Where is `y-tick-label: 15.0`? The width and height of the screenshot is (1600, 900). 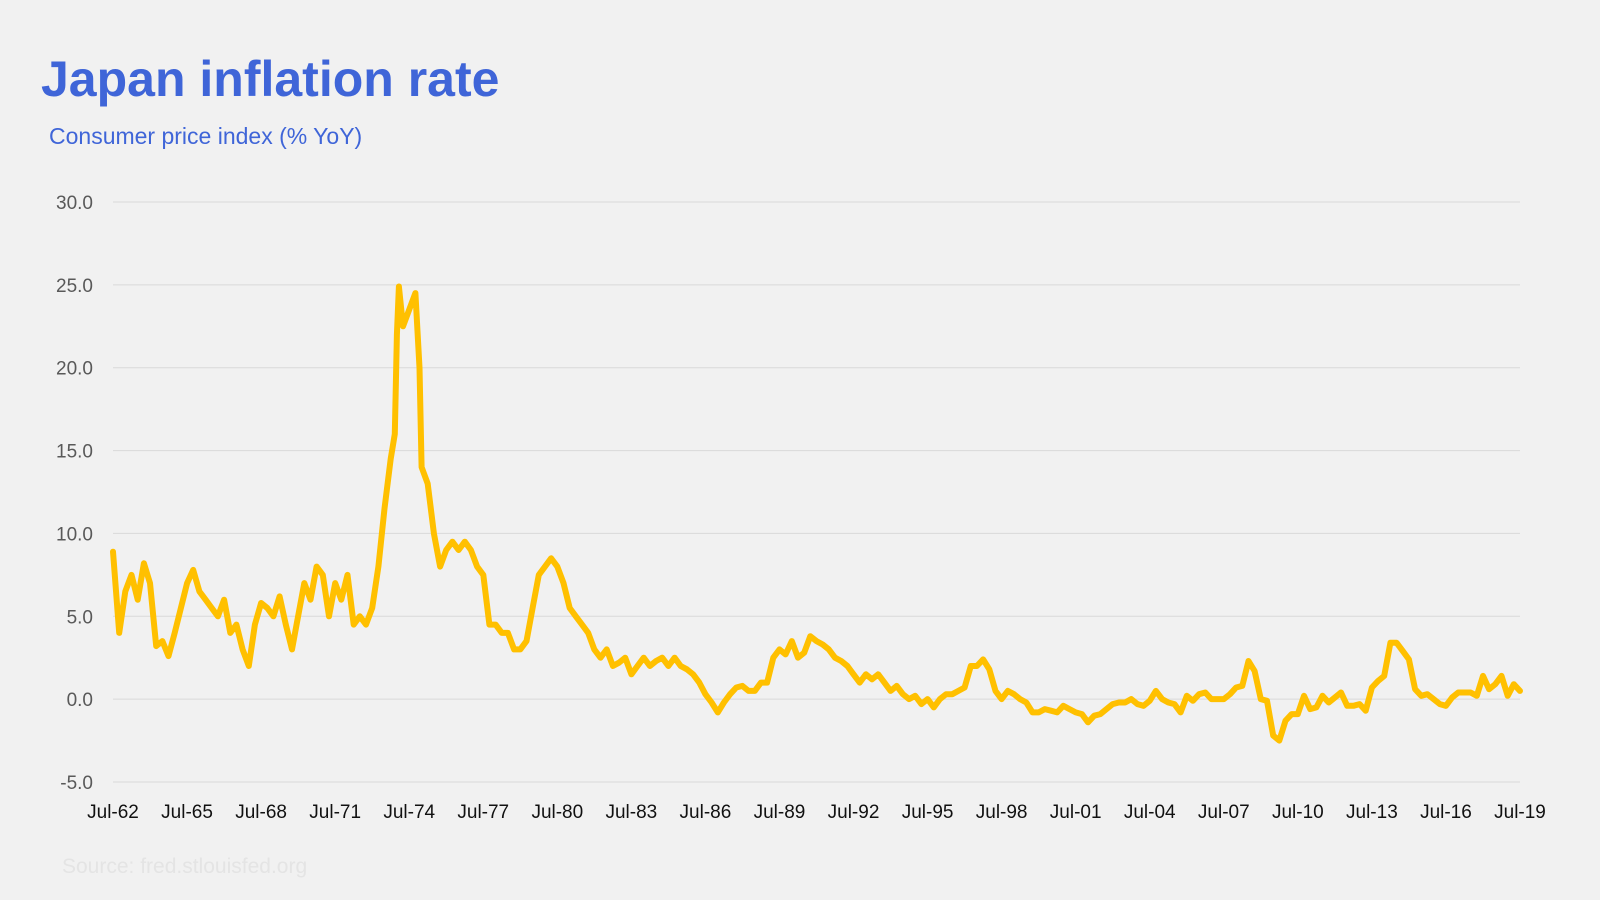
y-tick-label: 15.0 is located at coordinates (74, 452).